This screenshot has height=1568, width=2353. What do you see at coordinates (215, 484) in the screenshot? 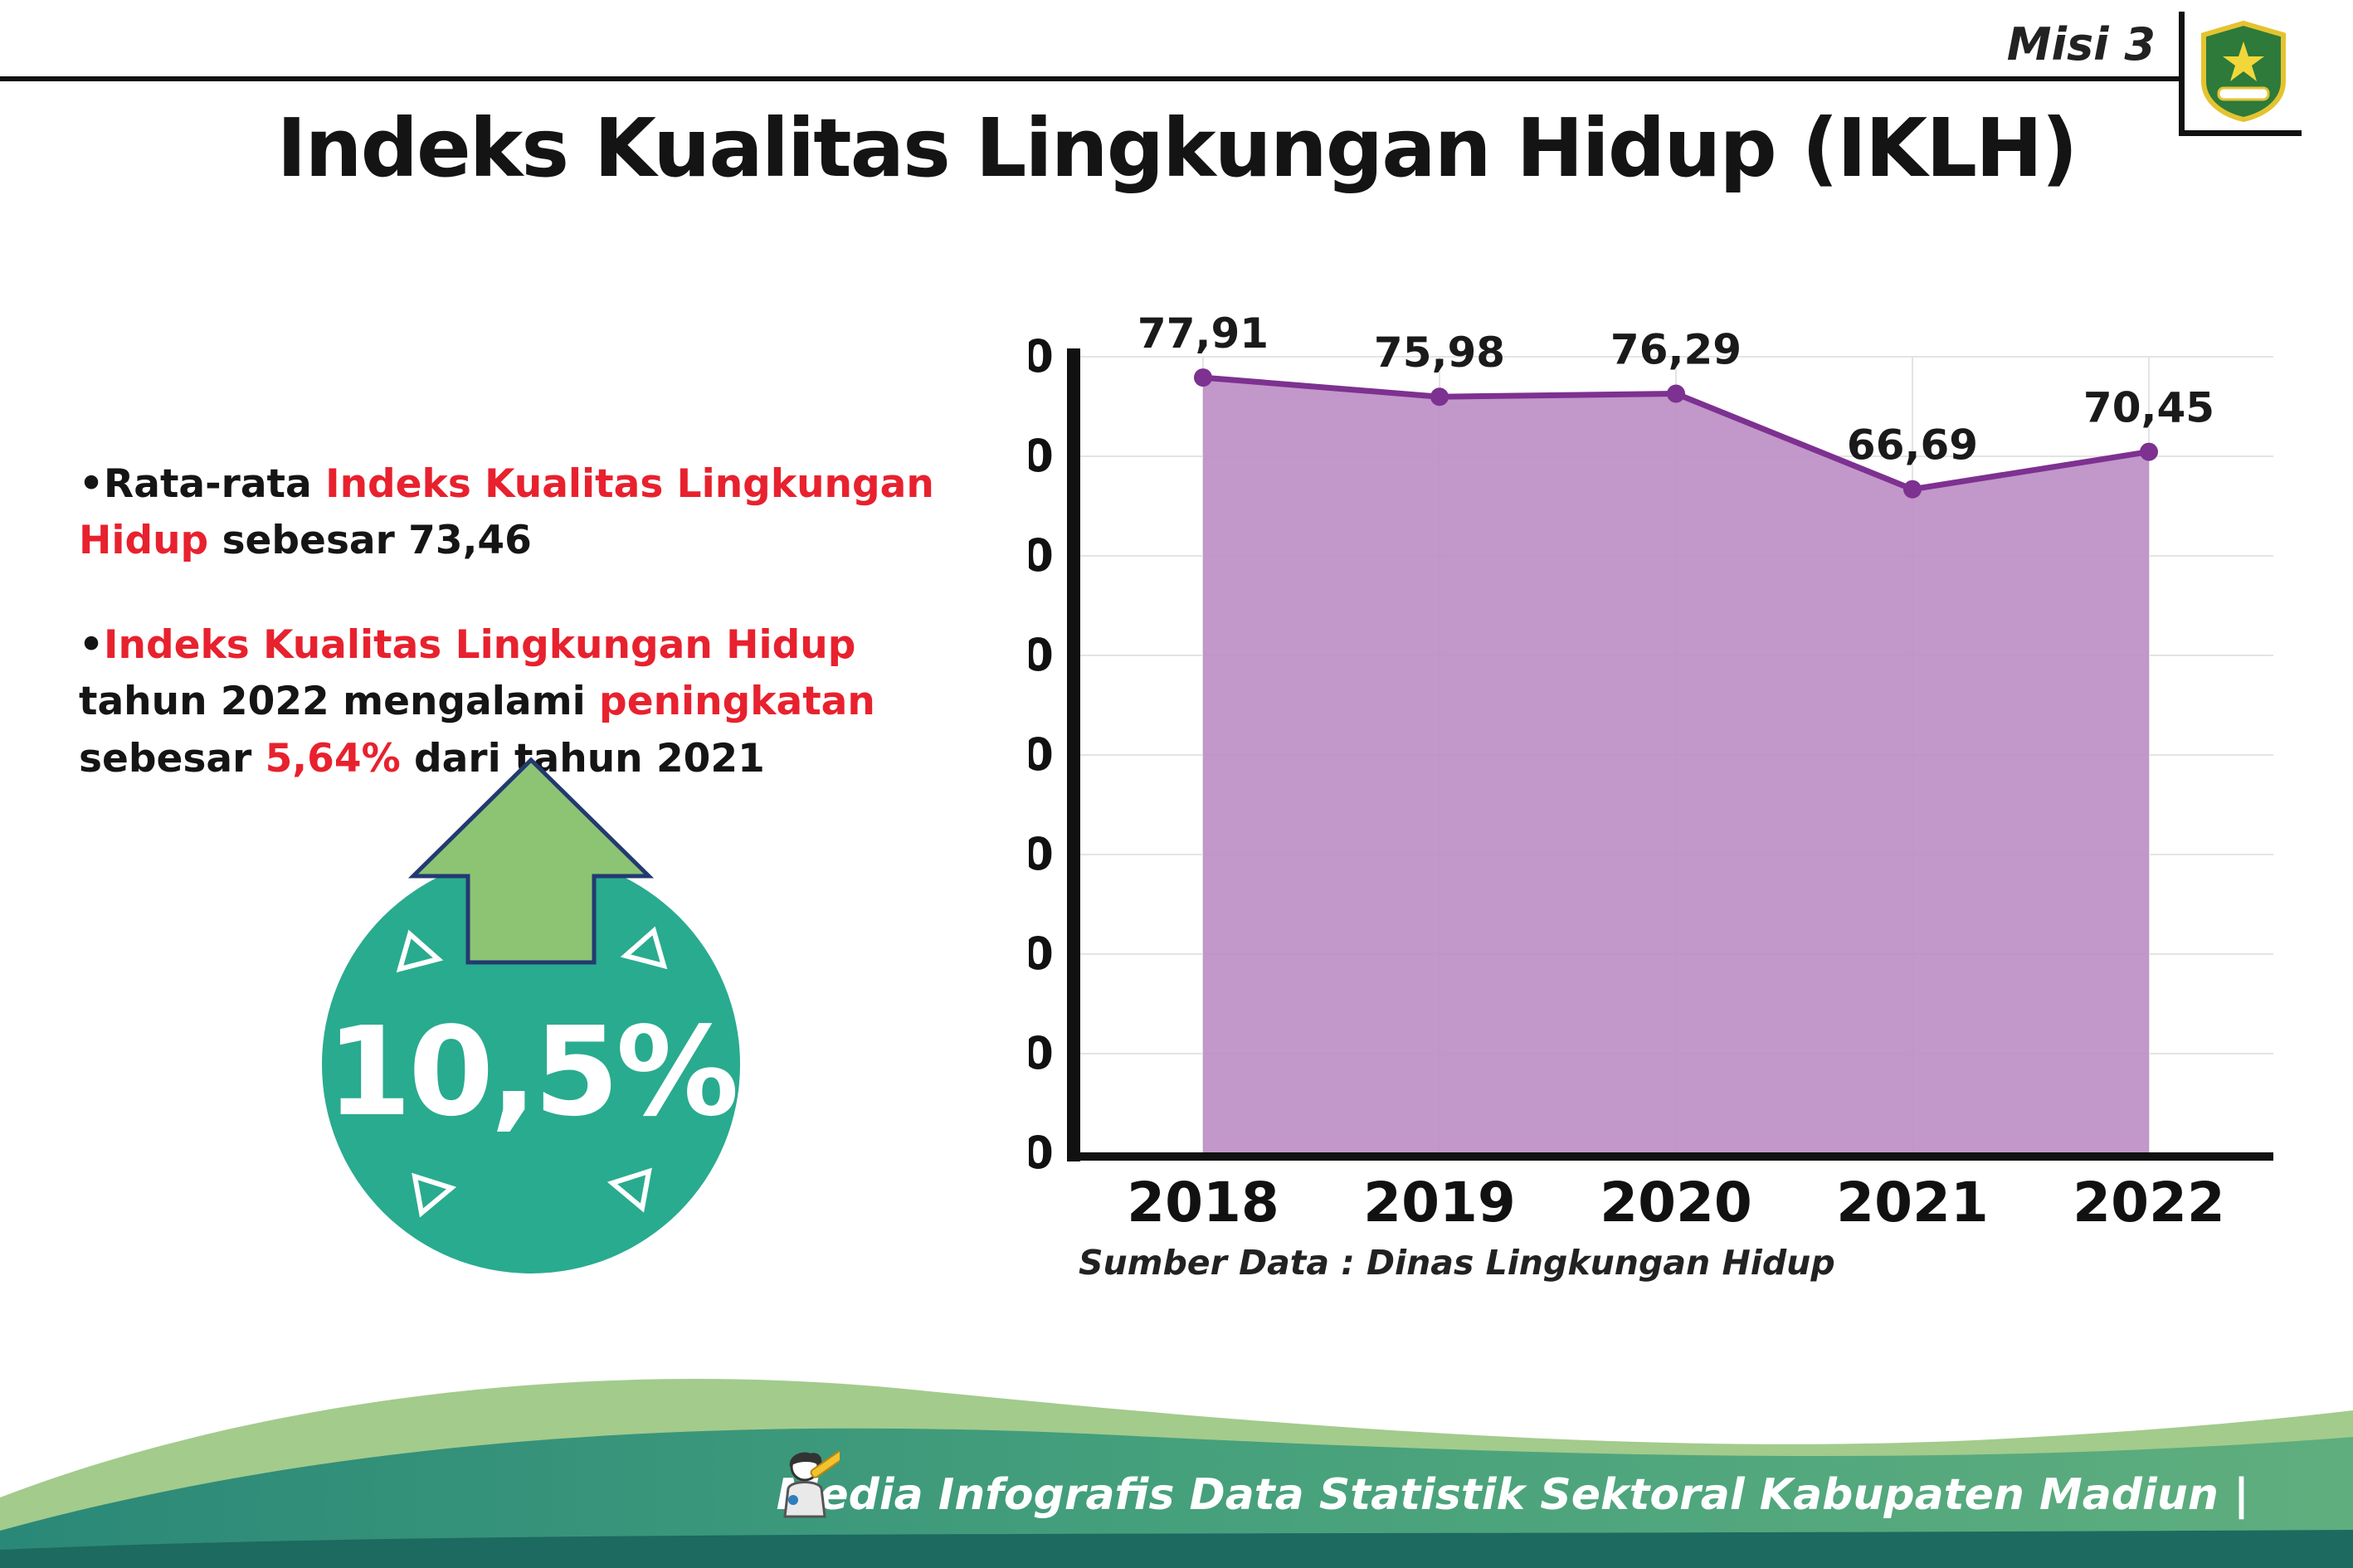
I see `bullet1-text: Rata-rata` at bounding box center [215, 484].